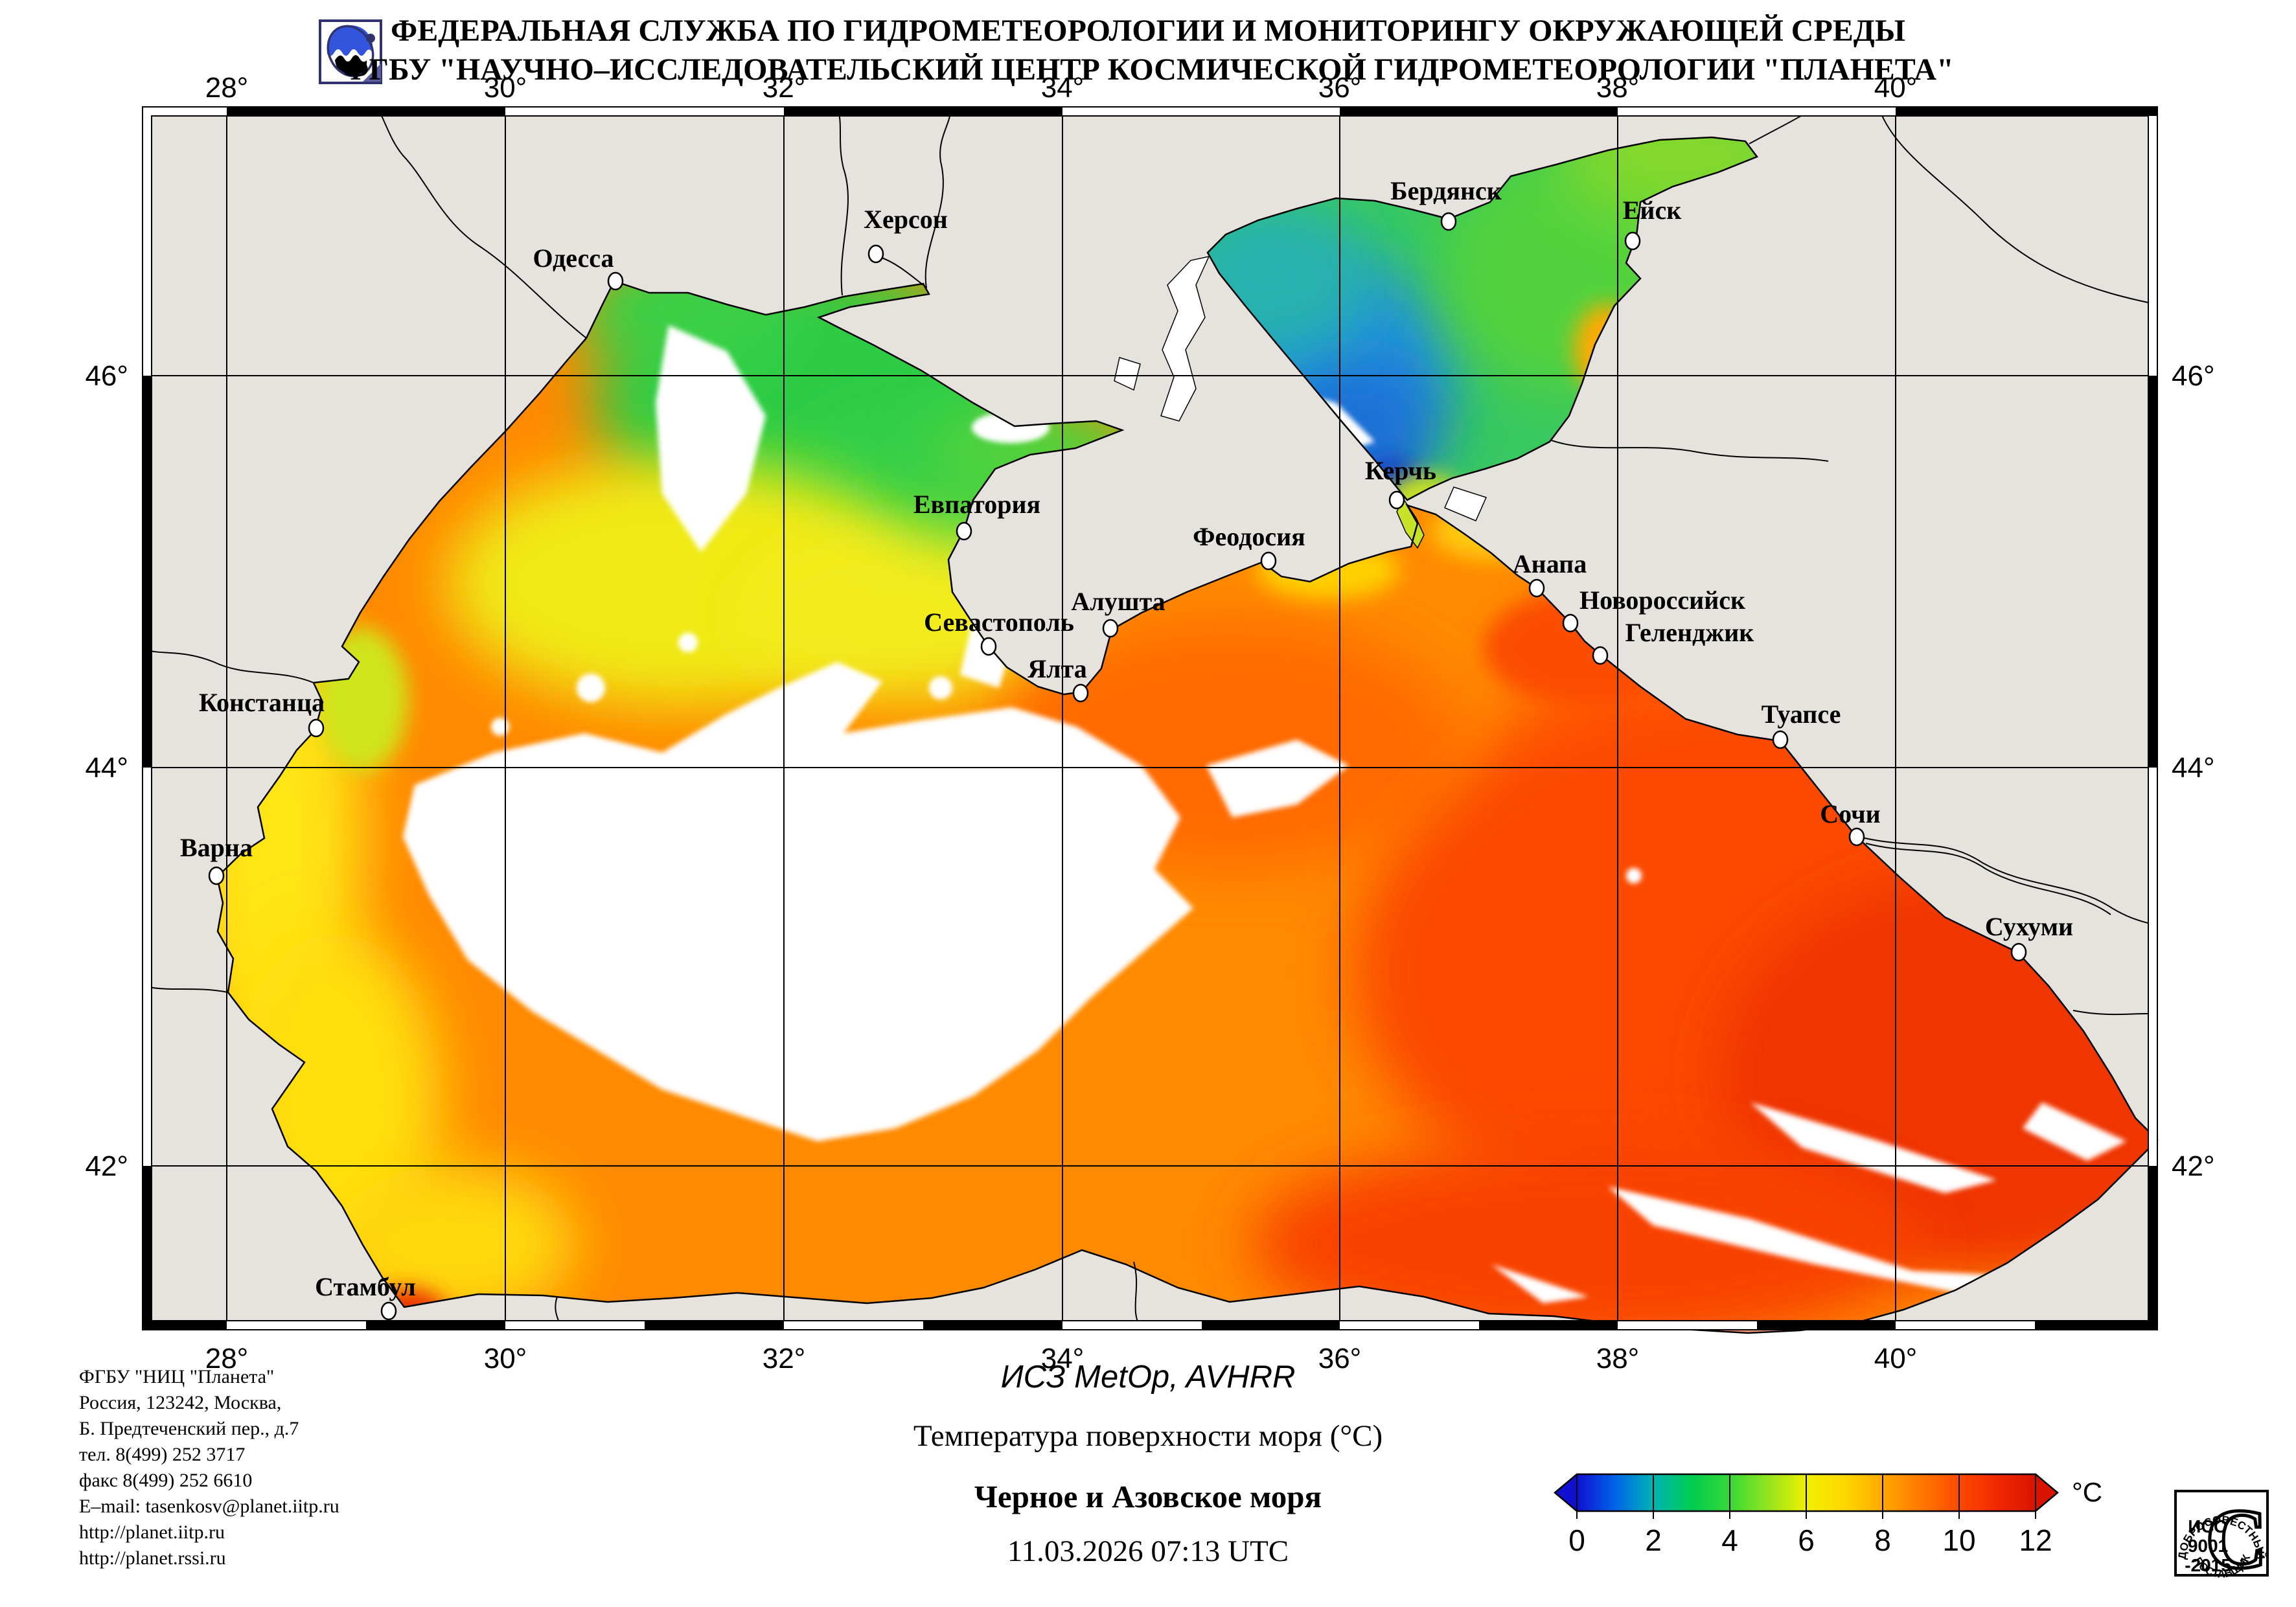  I want to click on azov-coastline, so click(1482, 318).